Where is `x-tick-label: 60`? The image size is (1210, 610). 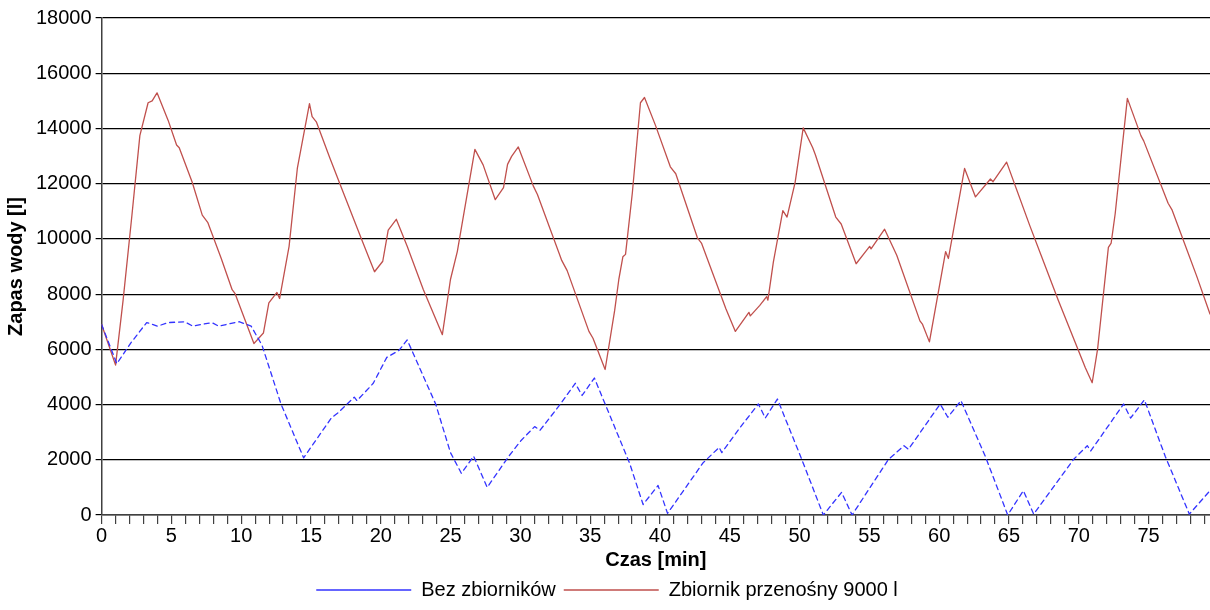 x-tick-label: 60 is located at coordinates (939, 534).